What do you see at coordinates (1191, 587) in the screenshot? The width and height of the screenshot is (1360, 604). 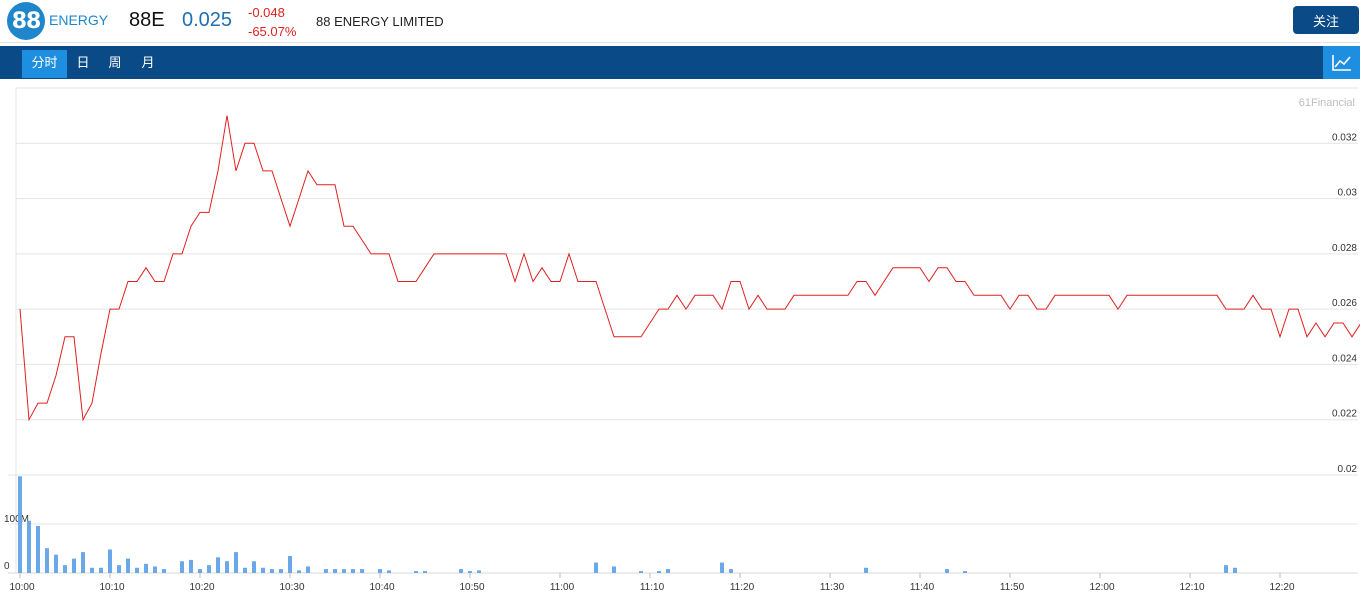 I see `time-tick-label: 12:10` at bounding box center [1191, 587].